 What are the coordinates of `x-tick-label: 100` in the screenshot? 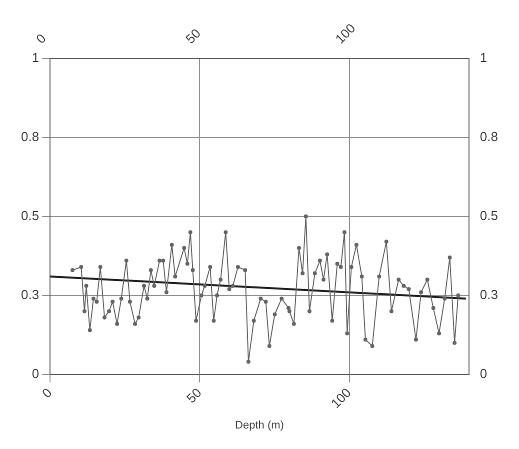 It's located at (345, 33).